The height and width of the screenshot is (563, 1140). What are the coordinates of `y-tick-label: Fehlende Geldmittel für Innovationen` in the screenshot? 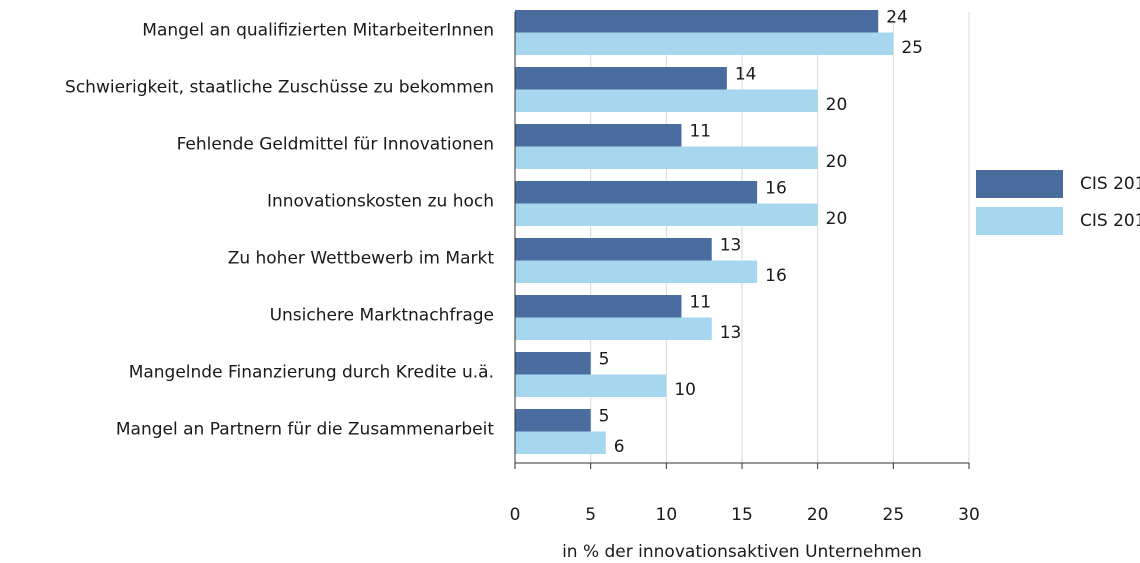 It's located at (335, 145).